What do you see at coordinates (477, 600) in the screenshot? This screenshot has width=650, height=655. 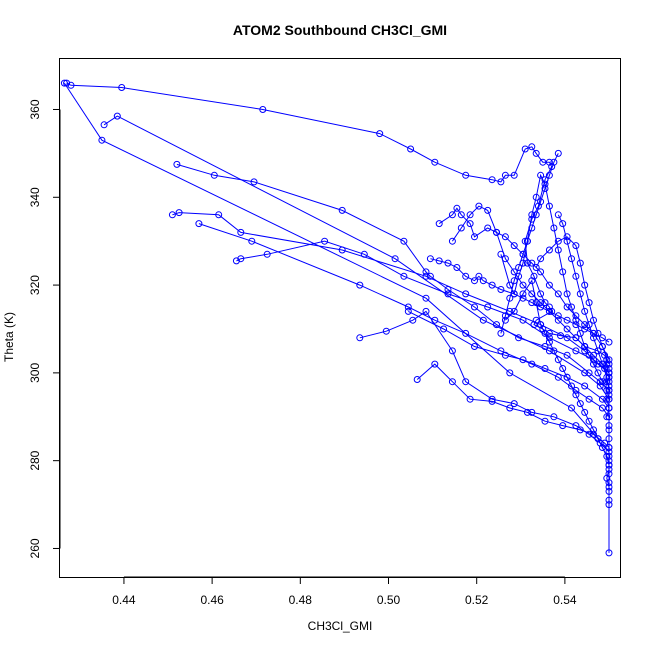 I see `x-tick-label: 0.52` at bounding box center [477, 600].